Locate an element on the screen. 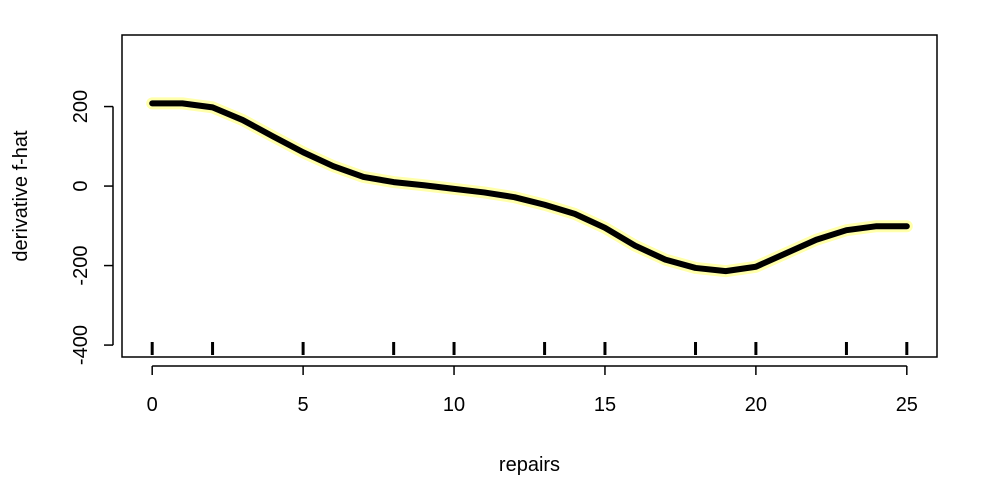  rug-marks is located at coordinates (529, 348).